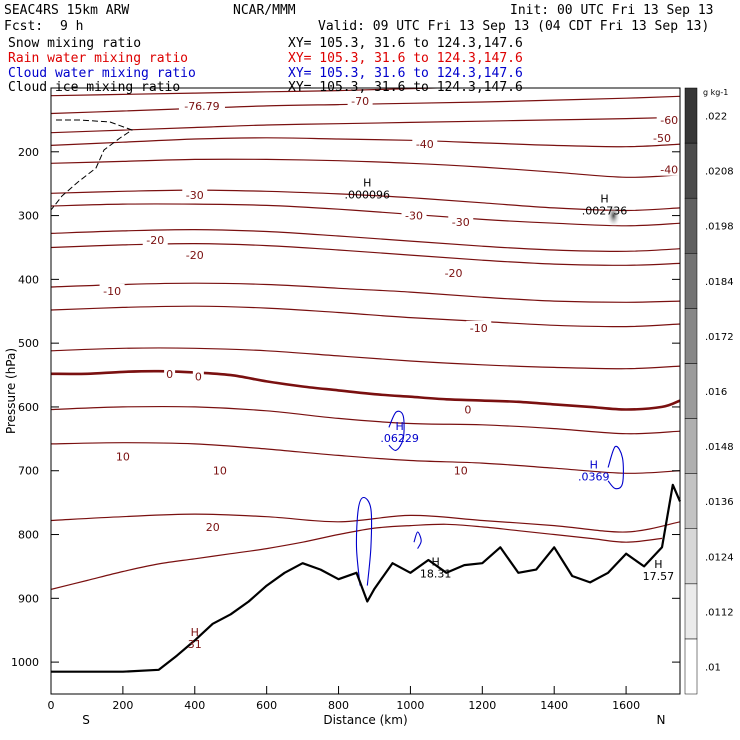 This screenshot has width=740, height=740. I want to click on extrema-value-4: 18.31, so click(436, 573).